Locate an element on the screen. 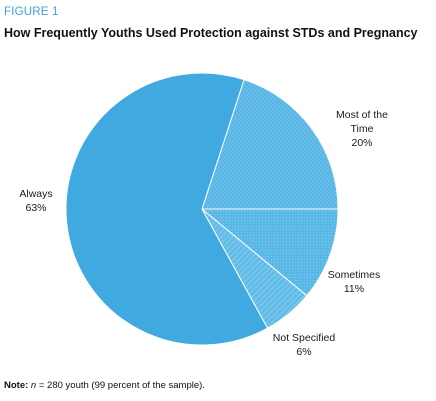 This screenshot has width=436, height=401. pie-slice-sometimes is located at coordinates (269, 252).